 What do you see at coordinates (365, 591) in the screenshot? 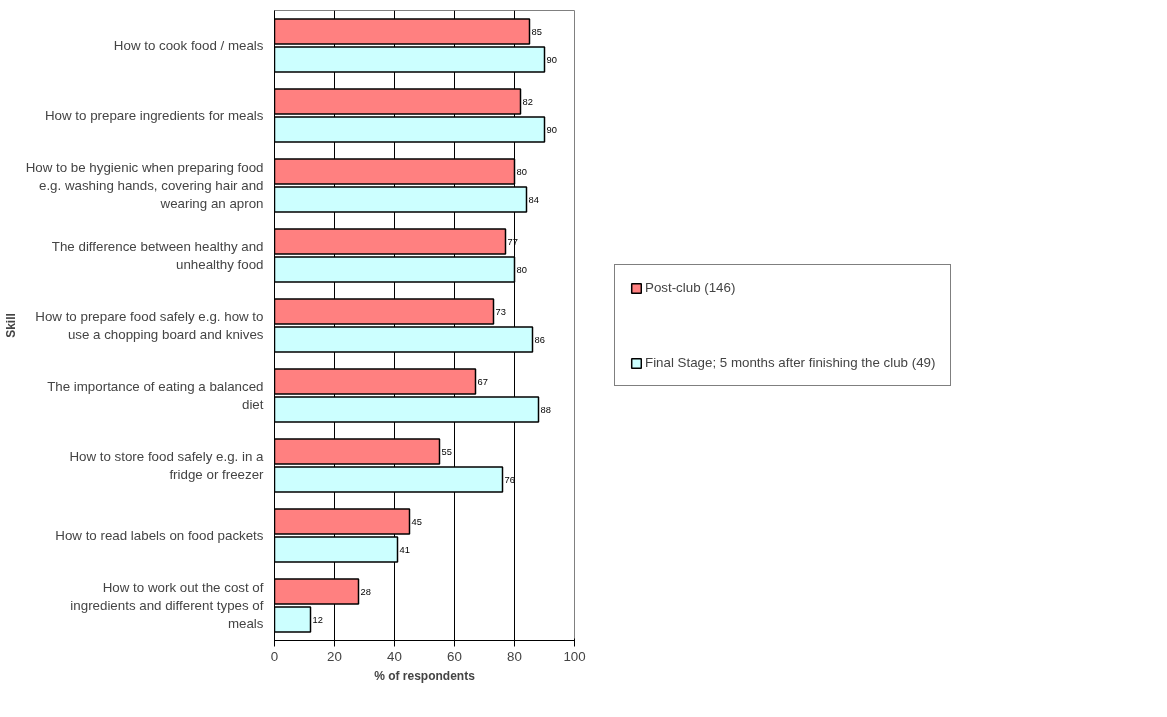
I see `data-label: 28` at bounding box center [365, 591].